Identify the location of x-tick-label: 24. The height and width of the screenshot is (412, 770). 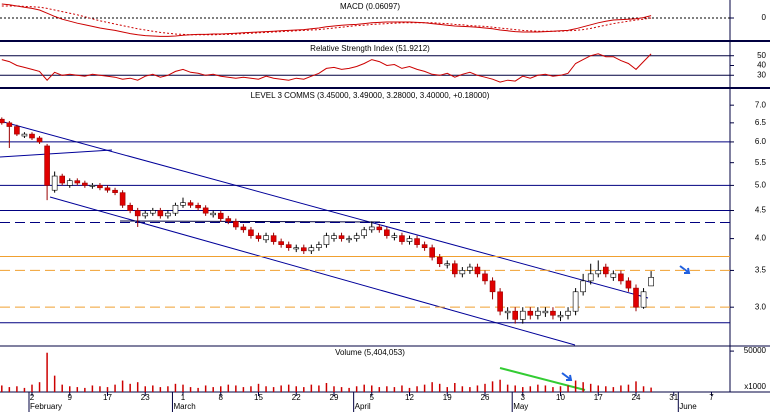
(636, 397).